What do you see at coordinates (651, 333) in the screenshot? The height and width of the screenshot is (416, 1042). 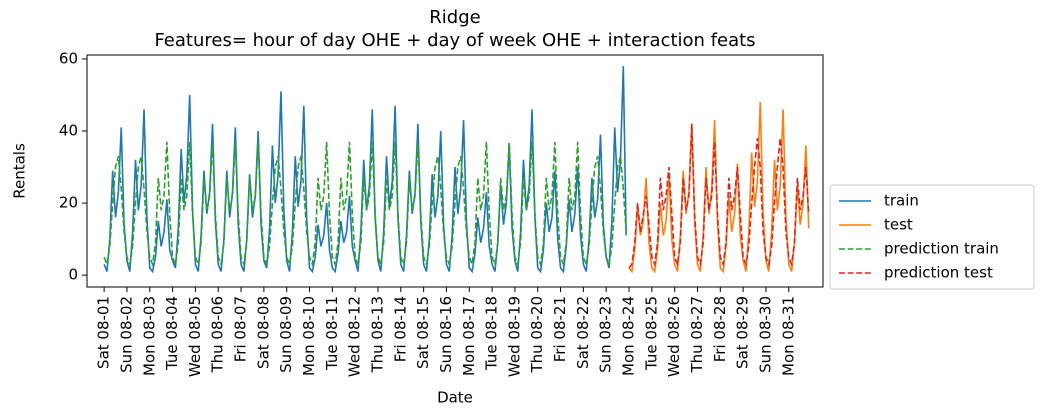 I see `x-tick-label: Tue 08-25` at bounding box center [651, 333].